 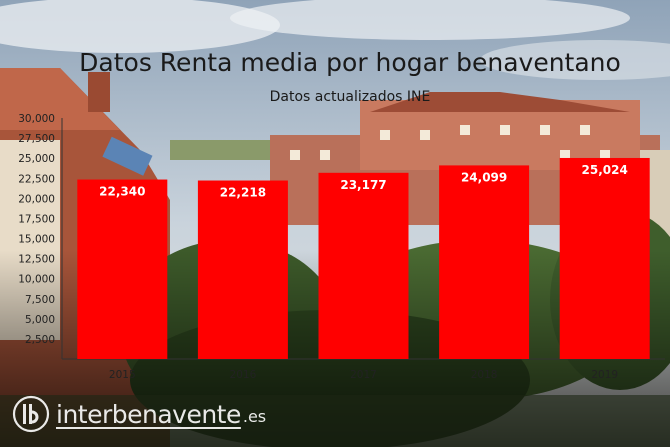 What do you see at coordinates (604, 375) in the screenshot?
I see `x-tick-label: 2019` at bounding box center [604, 375].